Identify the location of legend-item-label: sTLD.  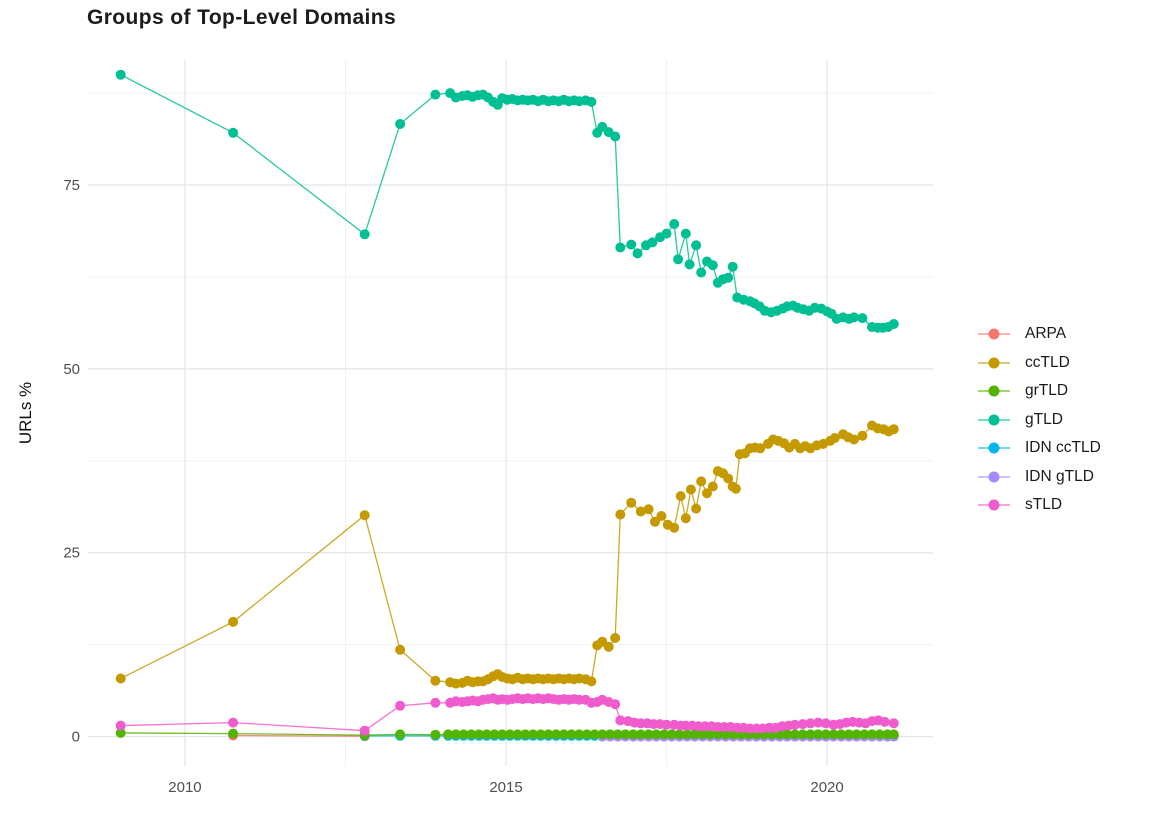
(1044, 505).